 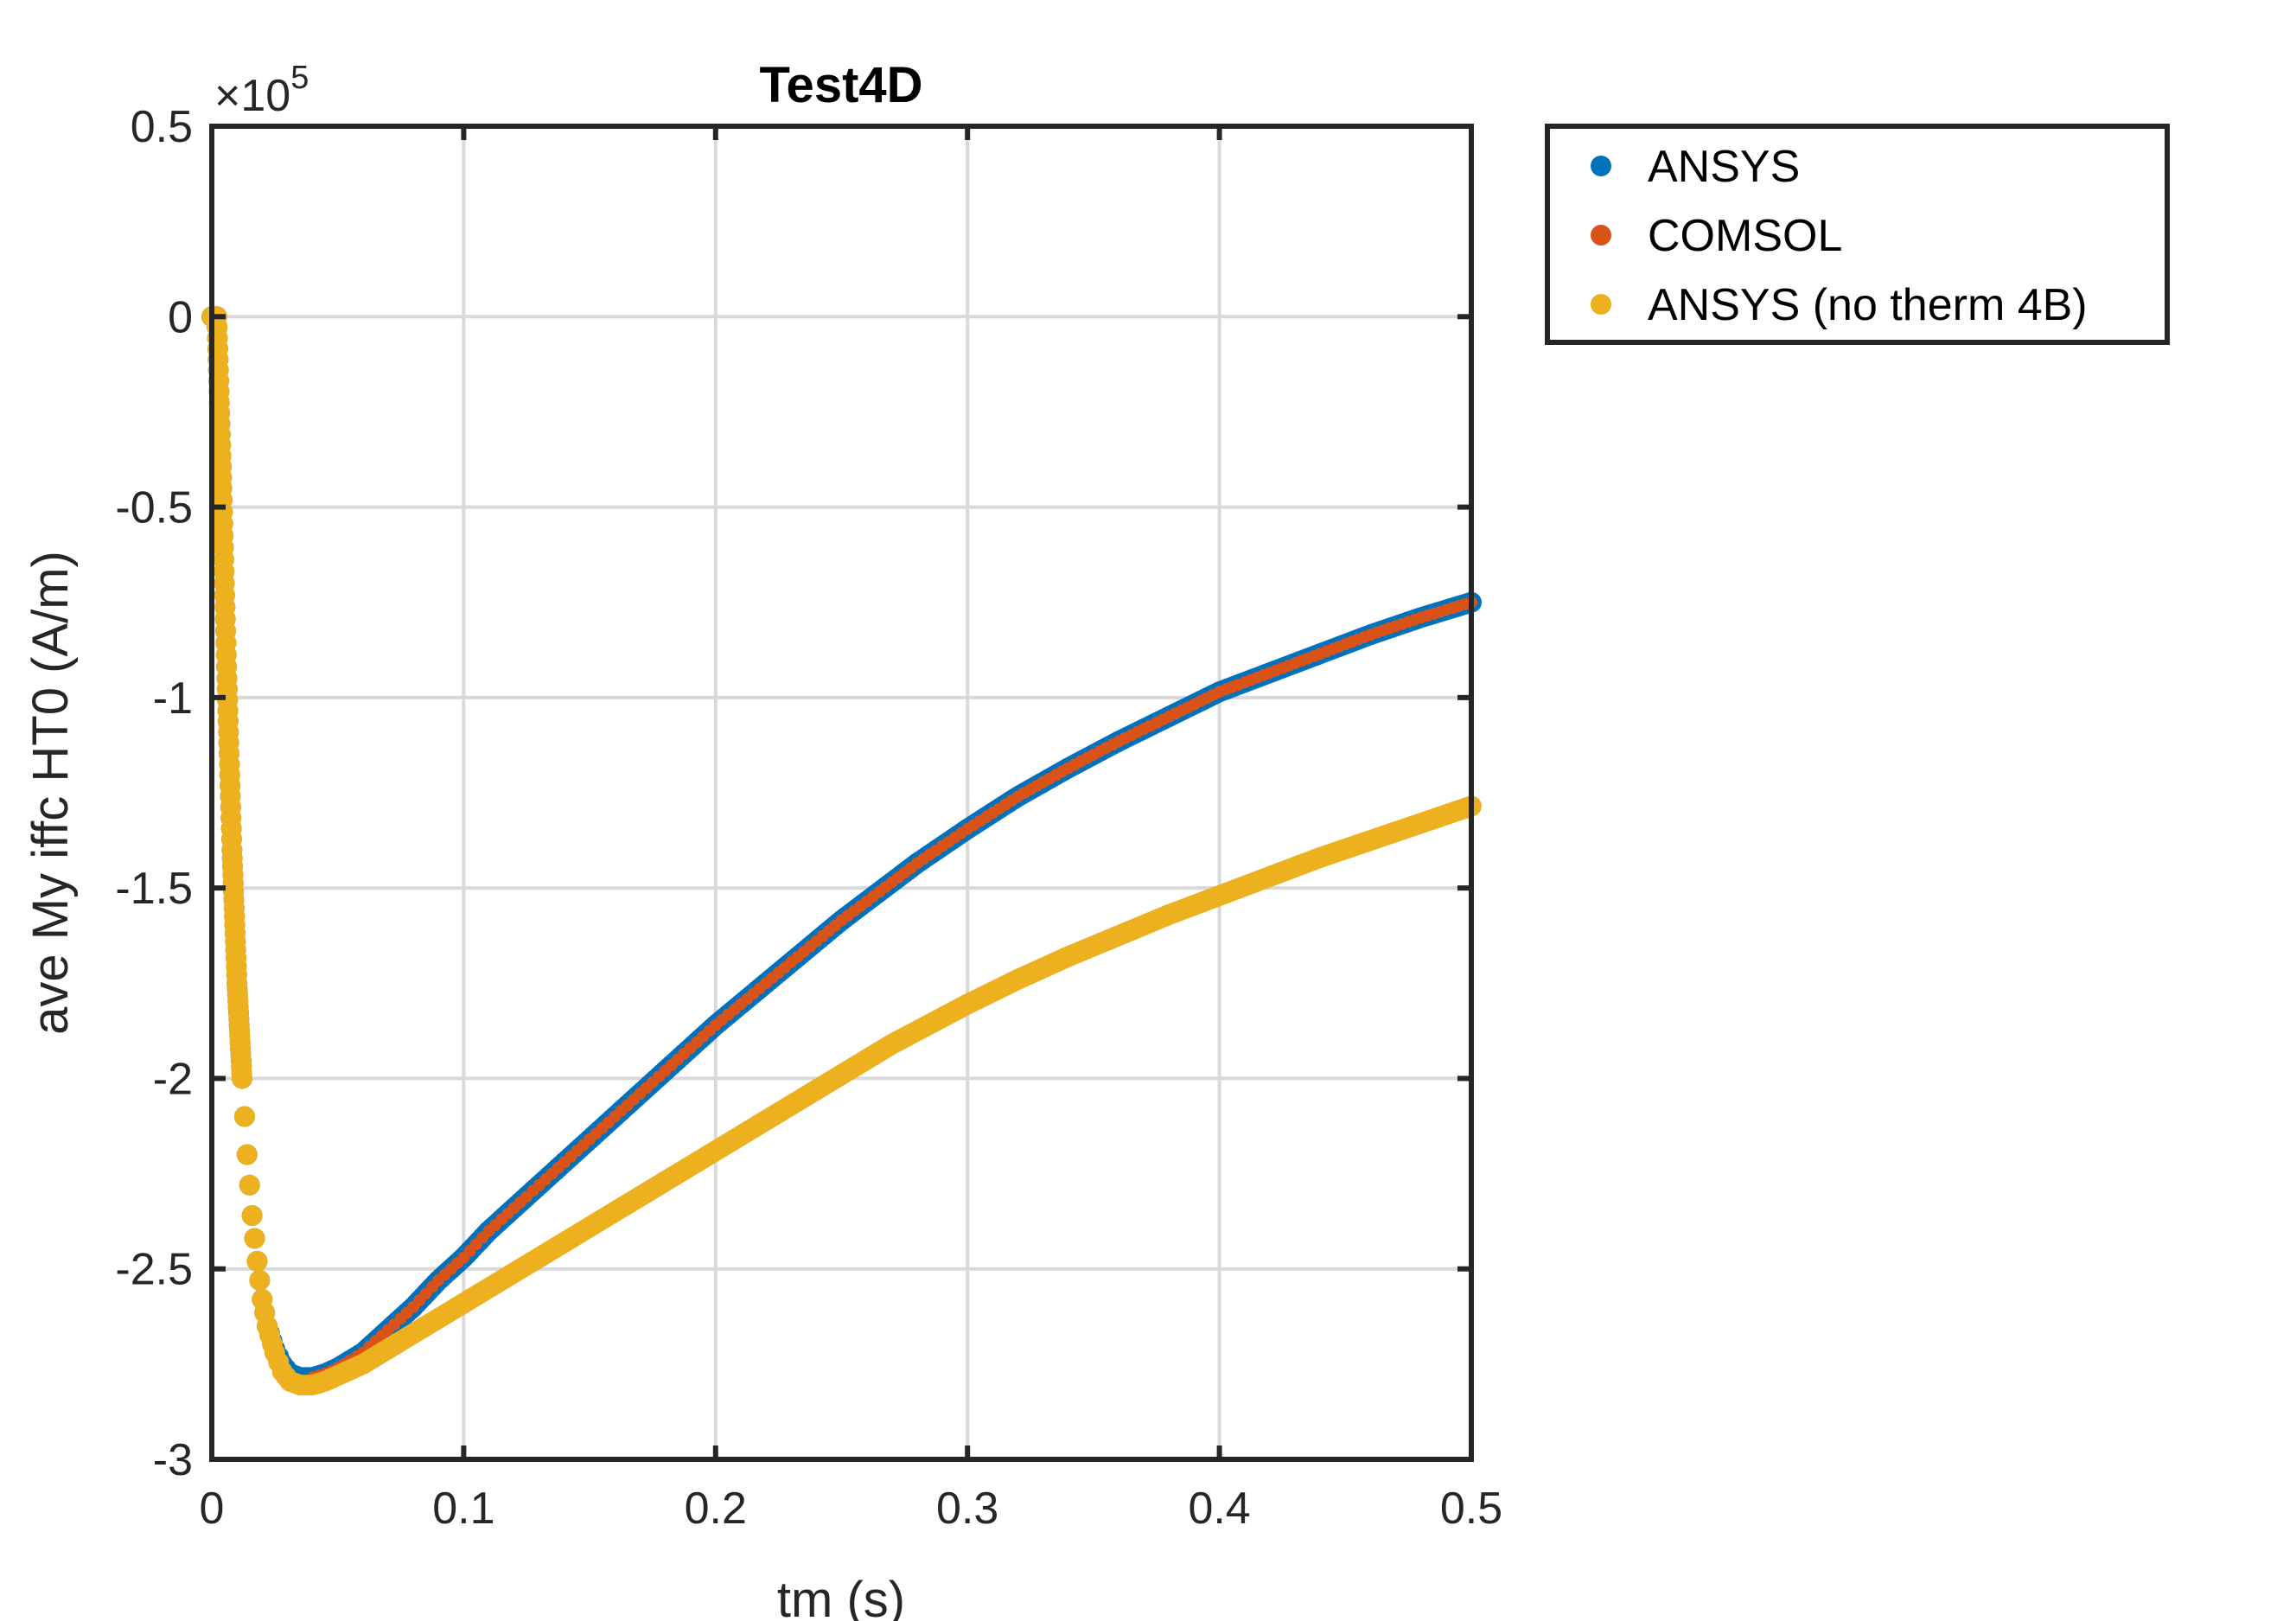 I want to click on x-tick-label: 0.3, so click(x=967, y=1509).